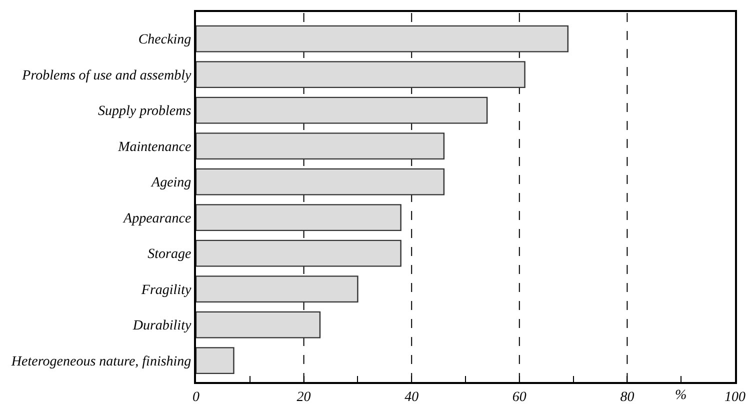 Image resolution: width=756 pixels, height=418 pixels. What do you see at coordinates (627, 397) in the screenshot?
I see `x-tick-label: 80` at bounding box center [627, 397].